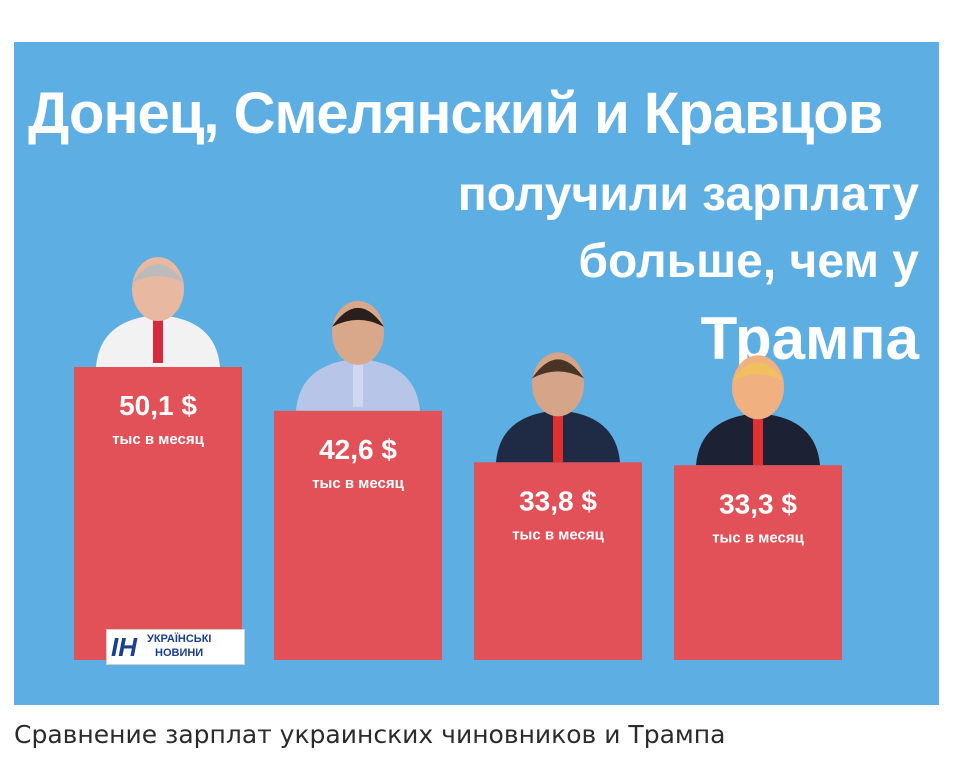 This screenshot has width=953, height=781. I want to click on value-label: 42,6 $, so click(358, 449).